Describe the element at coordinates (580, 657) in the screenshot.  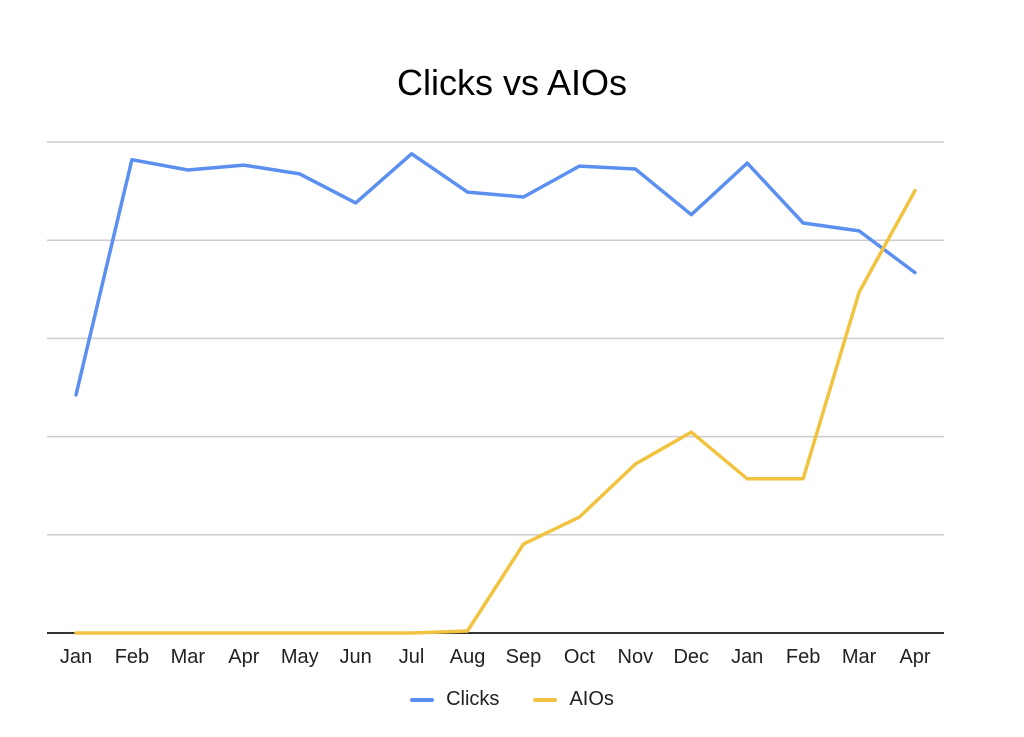
I see `x-tick-label: Oct` at that location.